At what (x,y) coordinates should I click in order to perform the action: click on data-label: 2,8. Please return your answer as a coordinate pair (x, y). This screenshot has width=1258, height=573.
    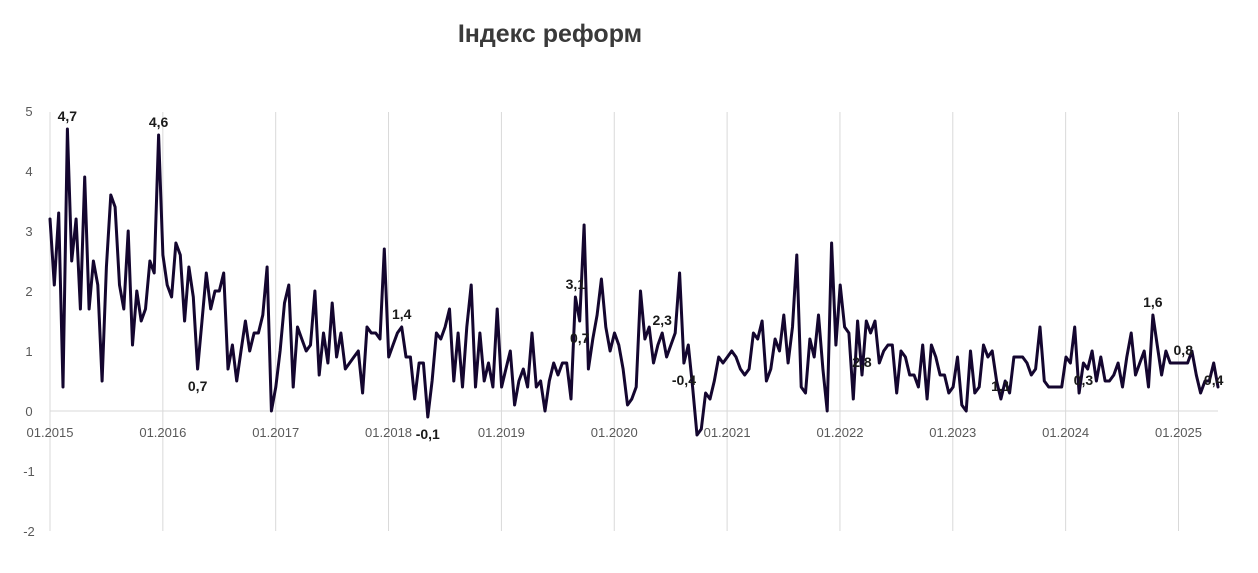
    Looking at the image, I should click on (862, 362).